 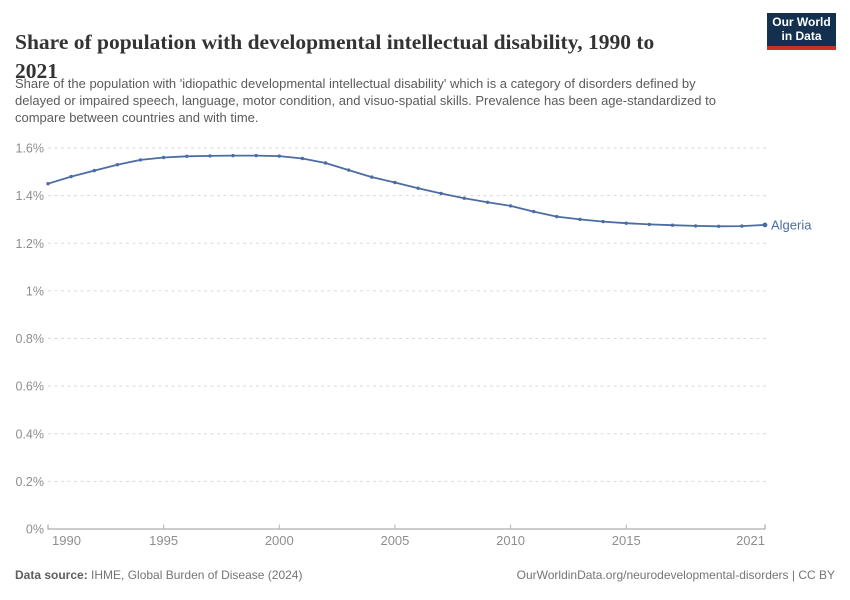 What do you see at coordinates (279, 540) in the screenshot?
I see `x-tick-label: 2000` at bounding box center [279, 540].